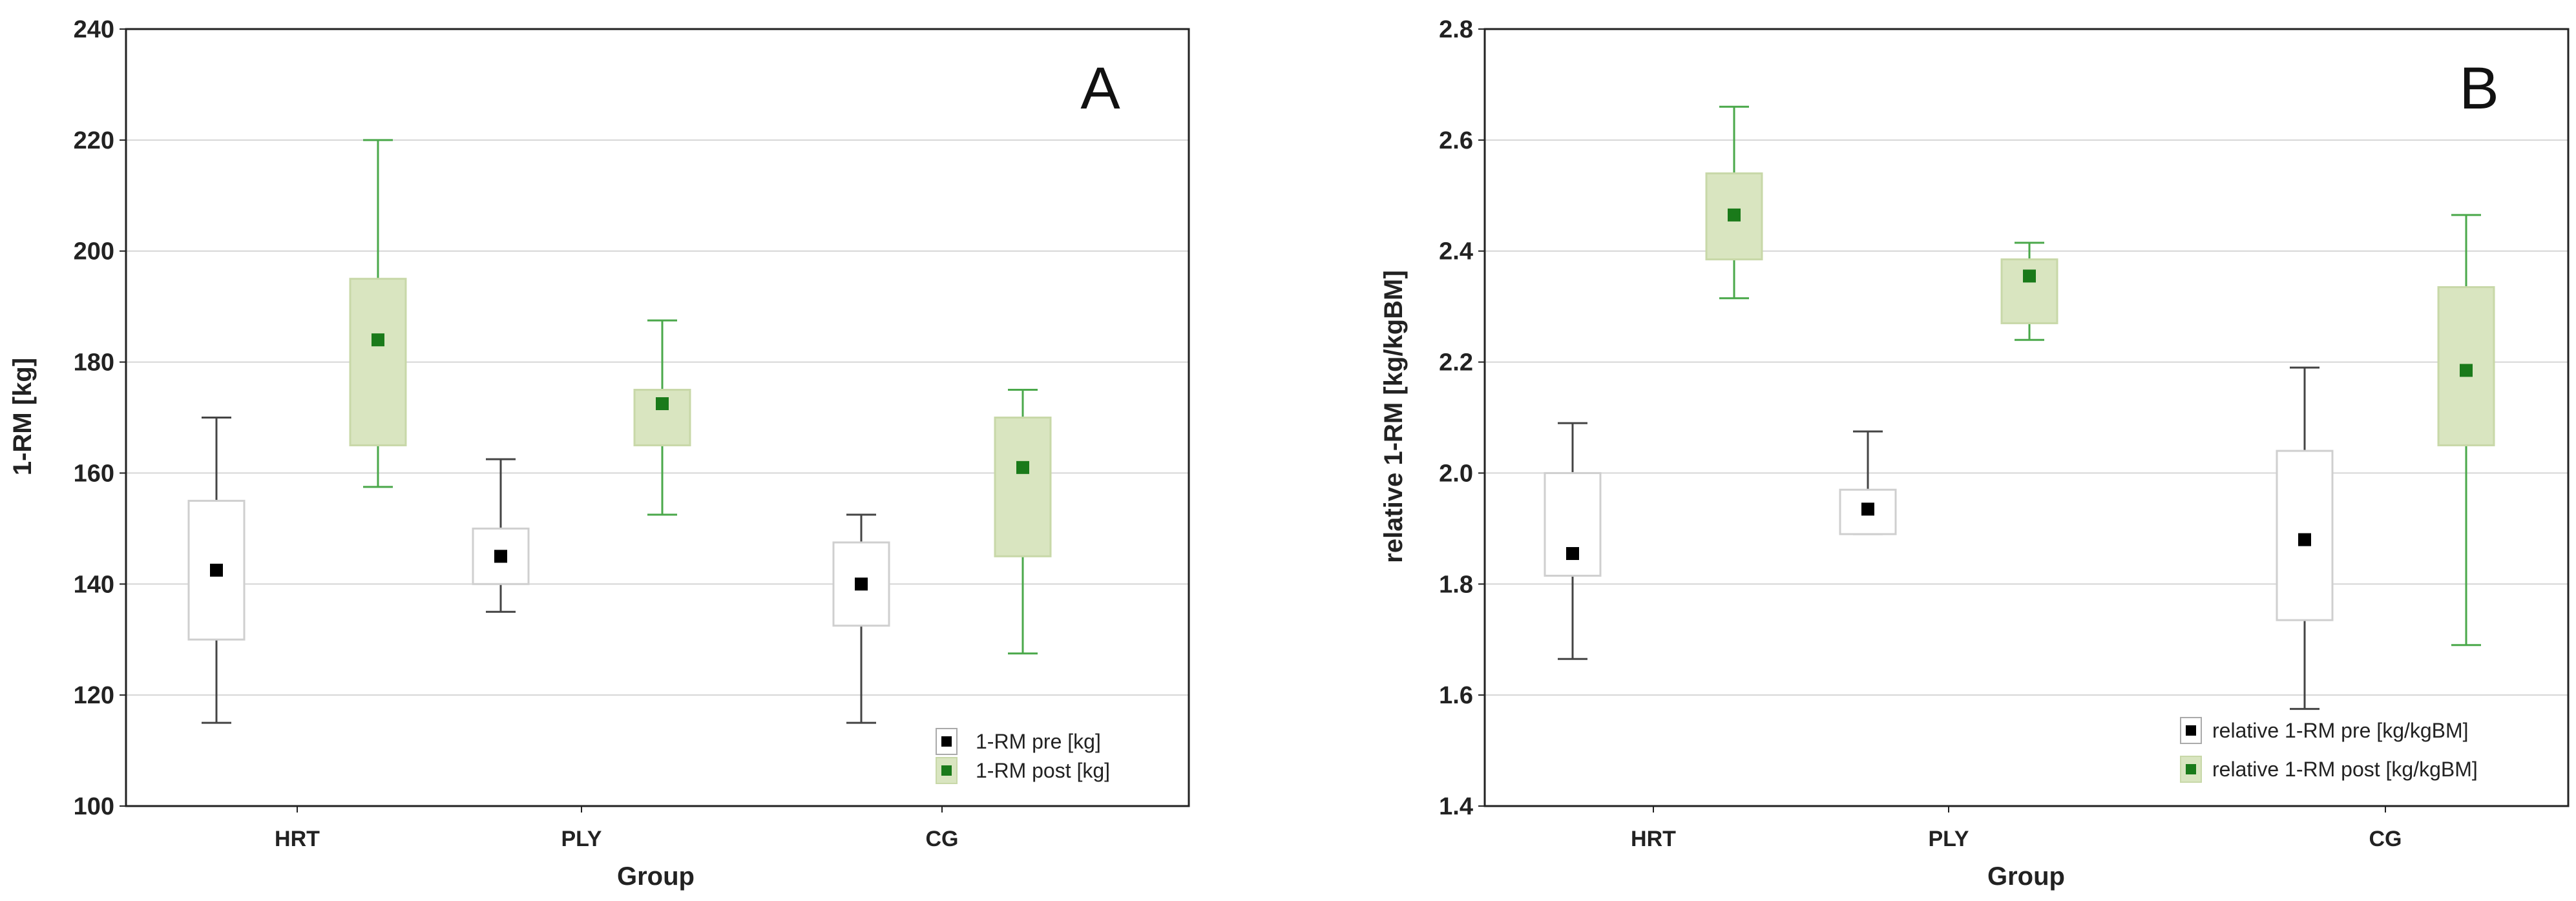 The height and width of the screenshot is (901, 2576). What do you see at coordinates (94, 473) in the screenshot?
I see `y-tick-label: 160` at bounding box center [94, 473].